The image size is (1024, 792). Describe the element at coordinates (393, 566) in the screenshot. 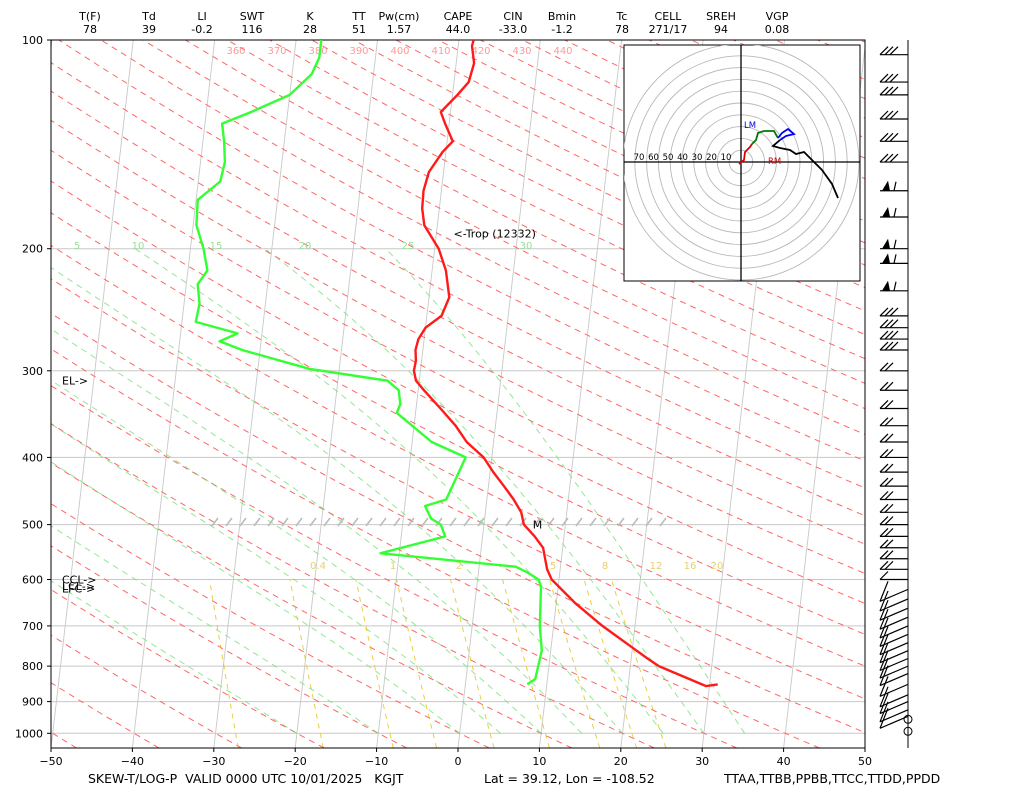

I see `mixing-ratio-label: 1` at that location.